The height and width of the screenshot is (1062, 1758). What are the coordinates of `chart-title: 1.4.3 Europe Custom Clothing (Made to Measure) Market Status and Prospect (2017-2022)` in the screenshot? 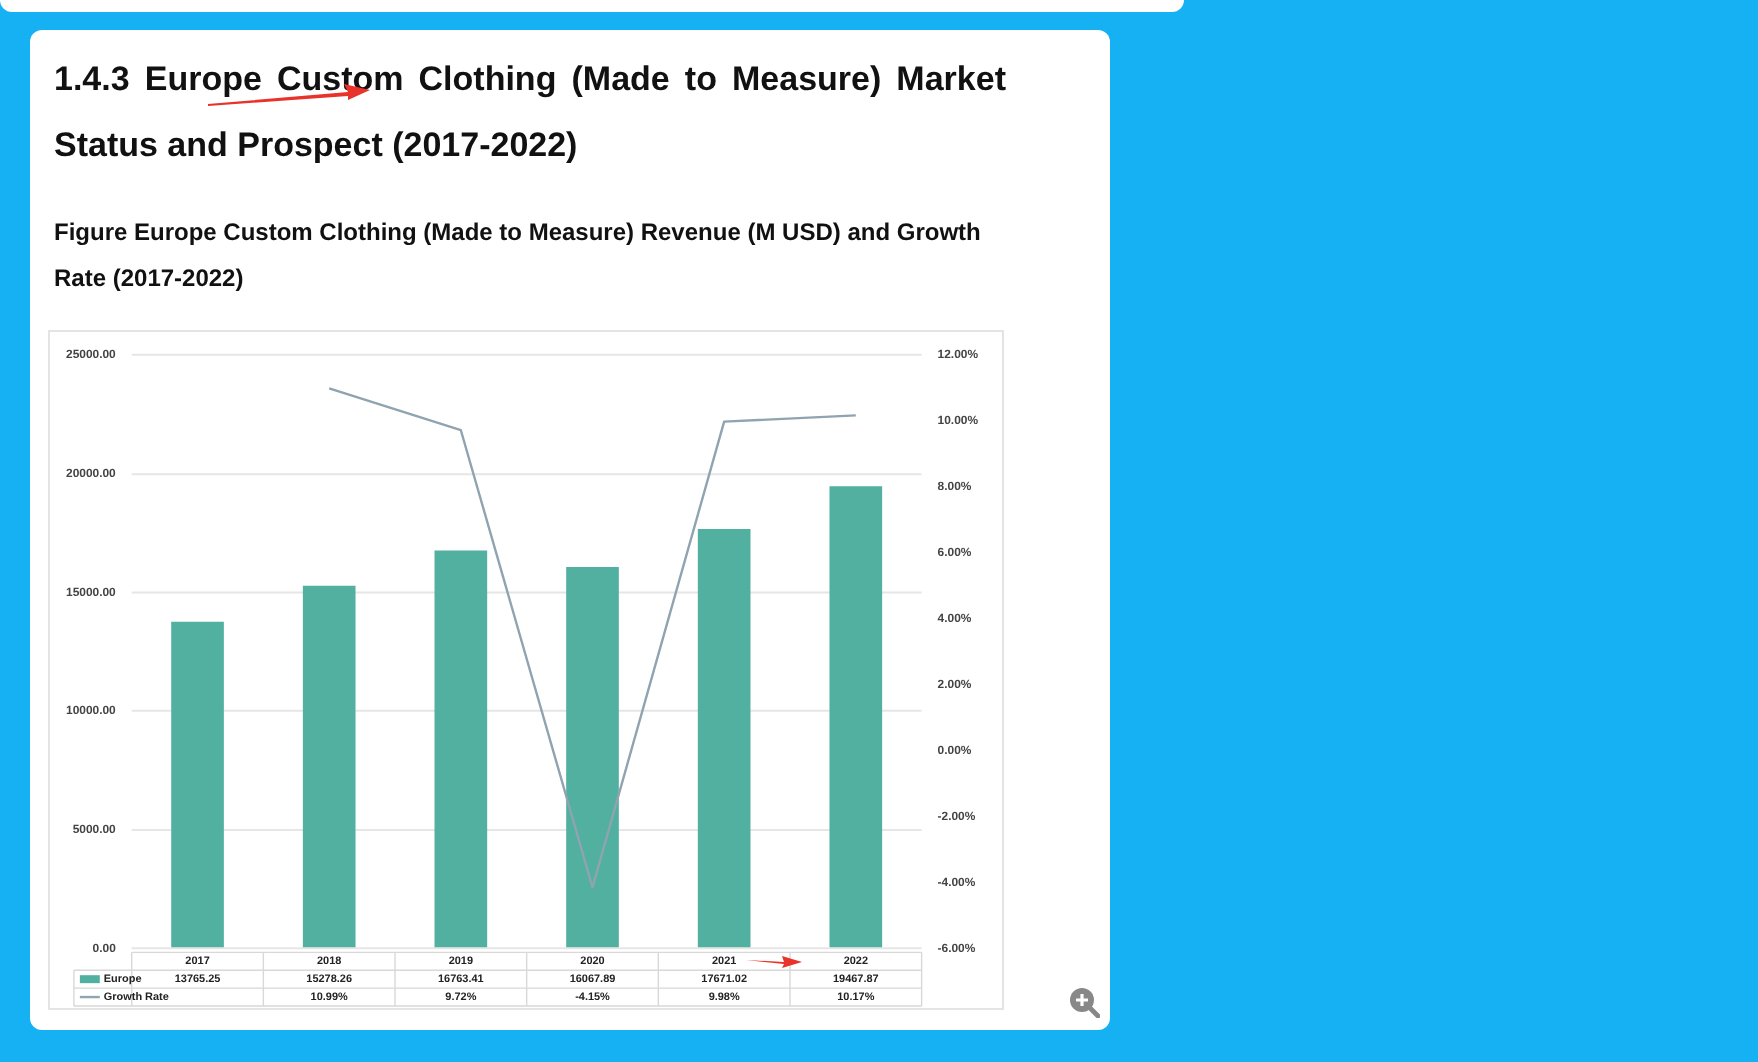 It's located at (530, 113).